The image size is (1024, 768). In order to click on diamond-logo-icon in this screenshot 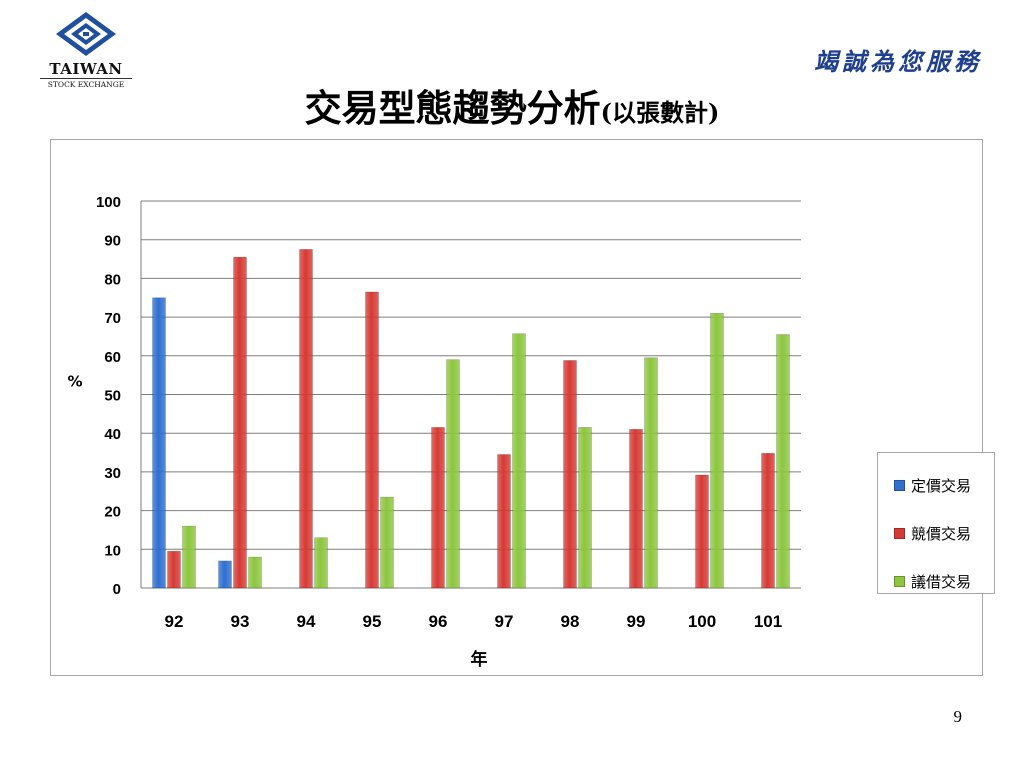, I will do `click(86, 34)`.